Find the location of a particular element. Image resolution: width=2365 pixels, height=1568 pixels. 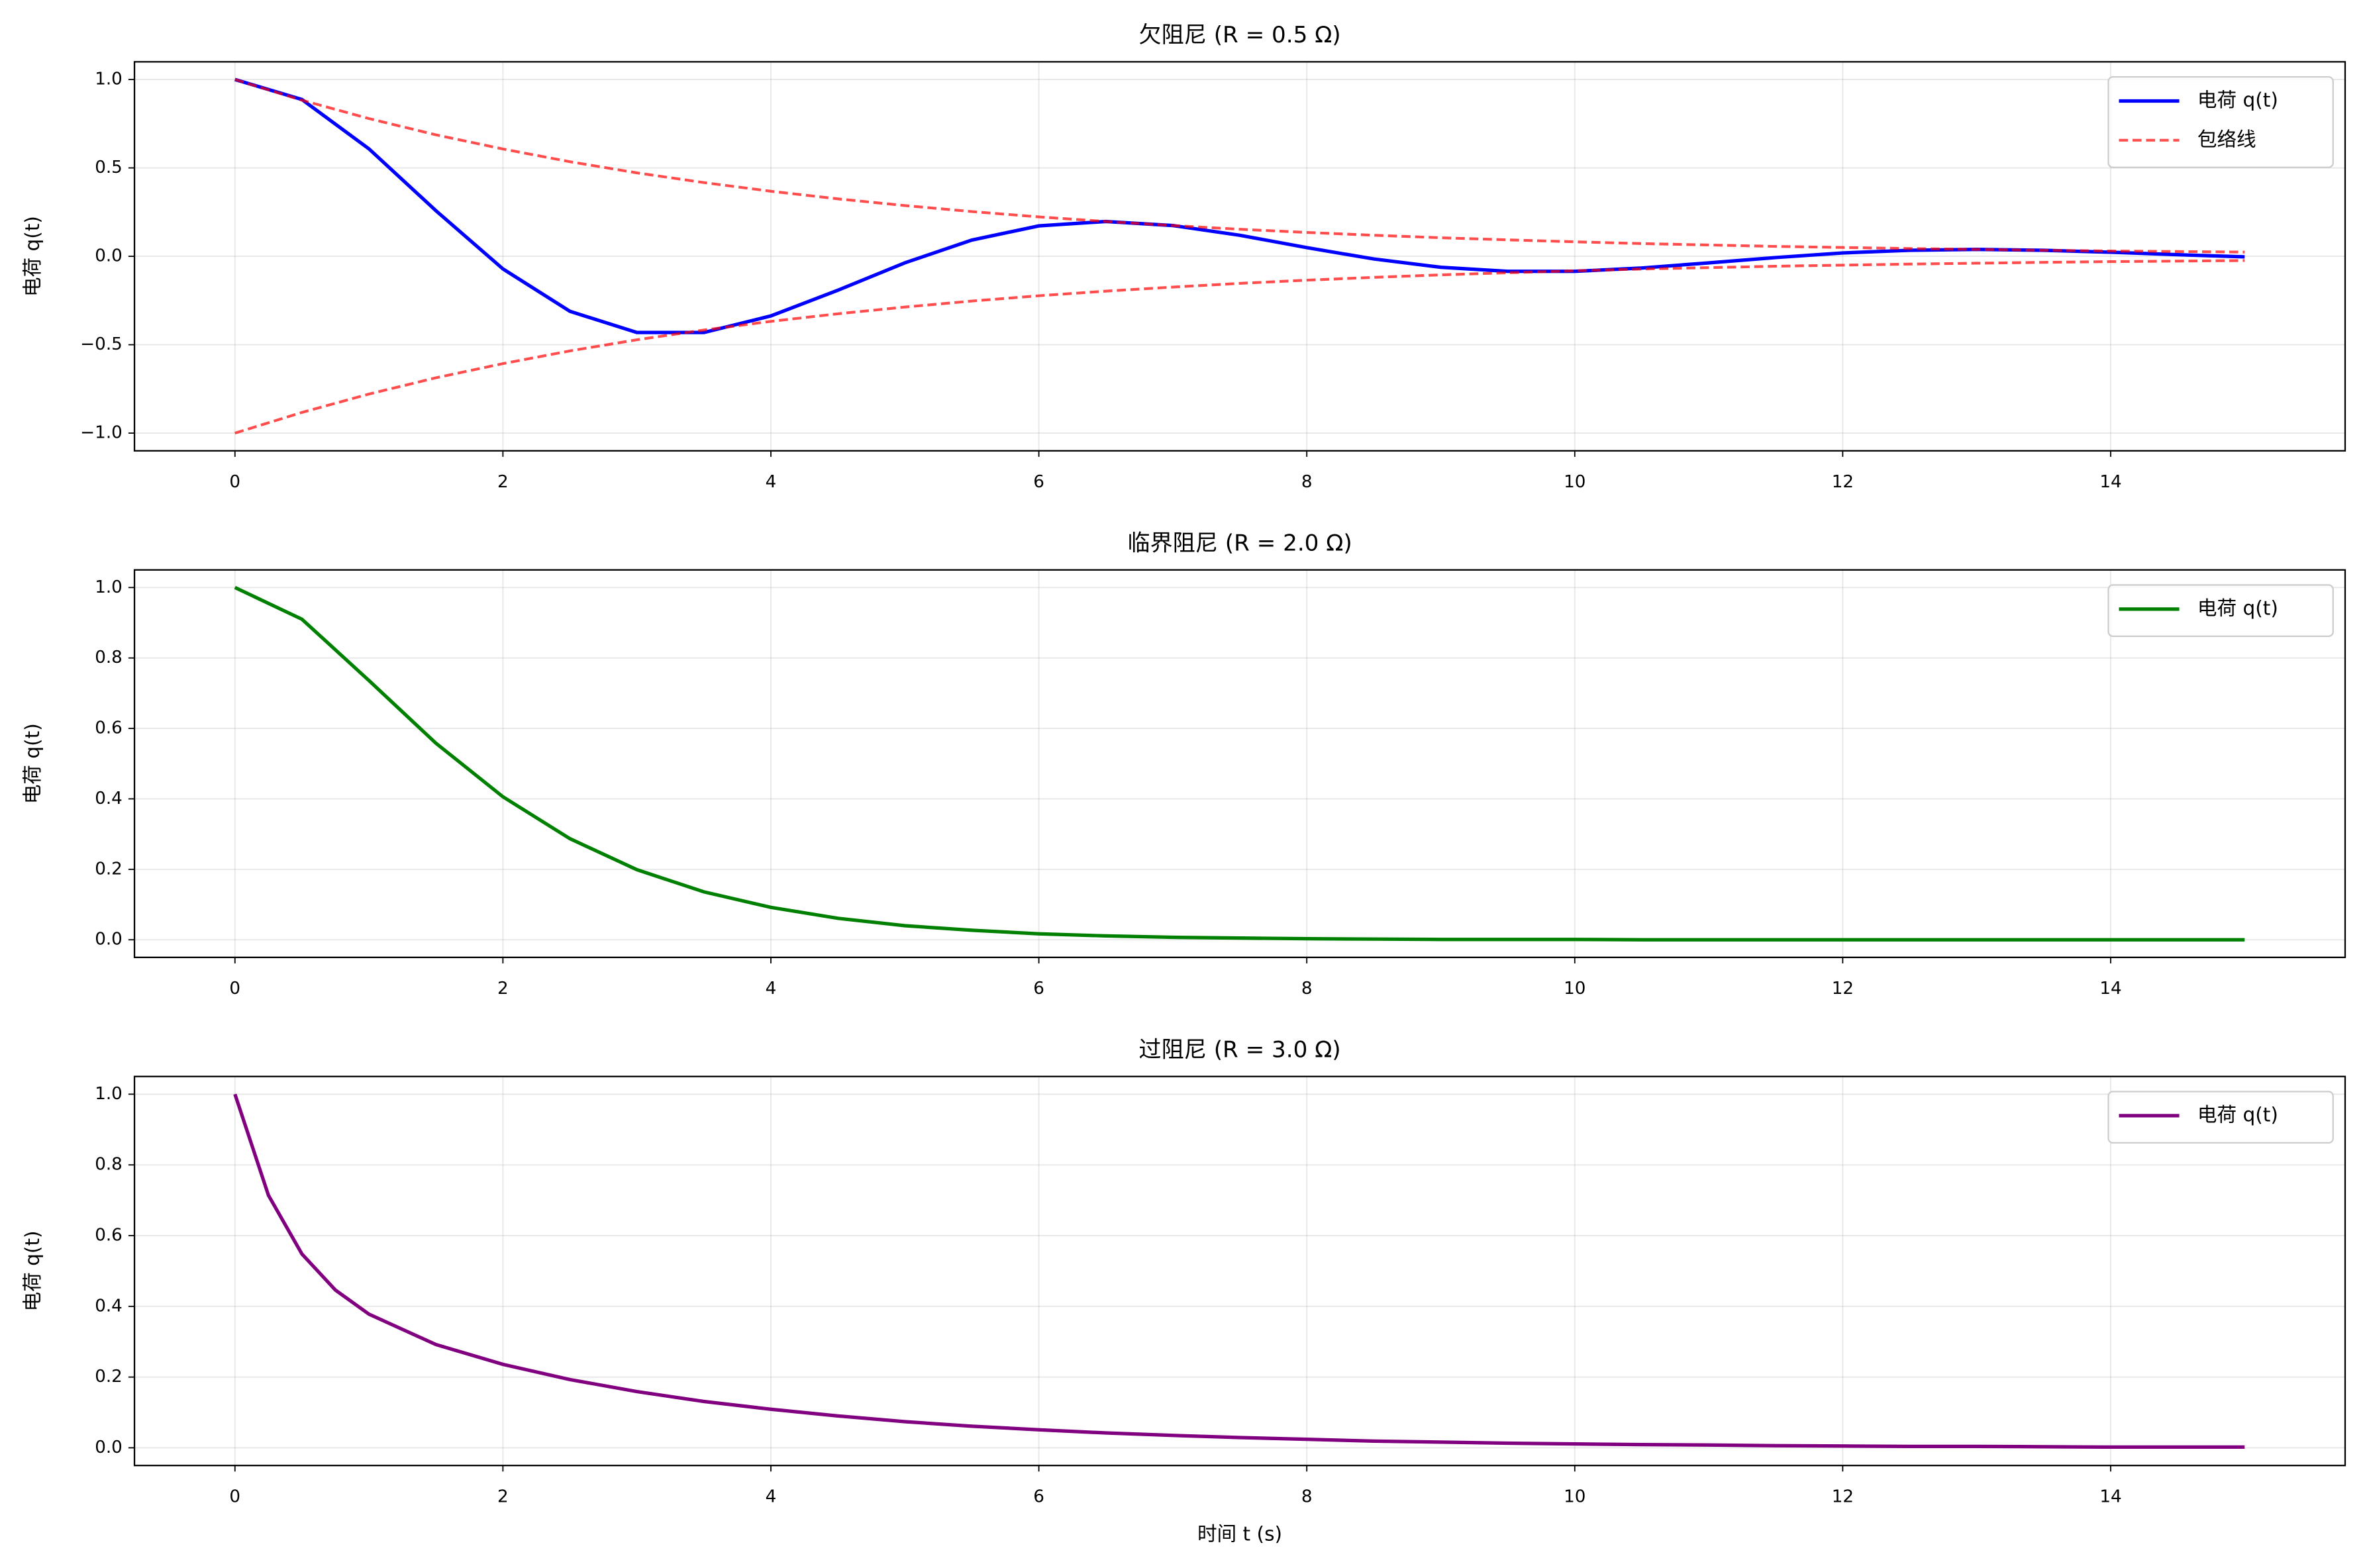

y-tick-label: 0.5 is located at coordinates (109, 167).